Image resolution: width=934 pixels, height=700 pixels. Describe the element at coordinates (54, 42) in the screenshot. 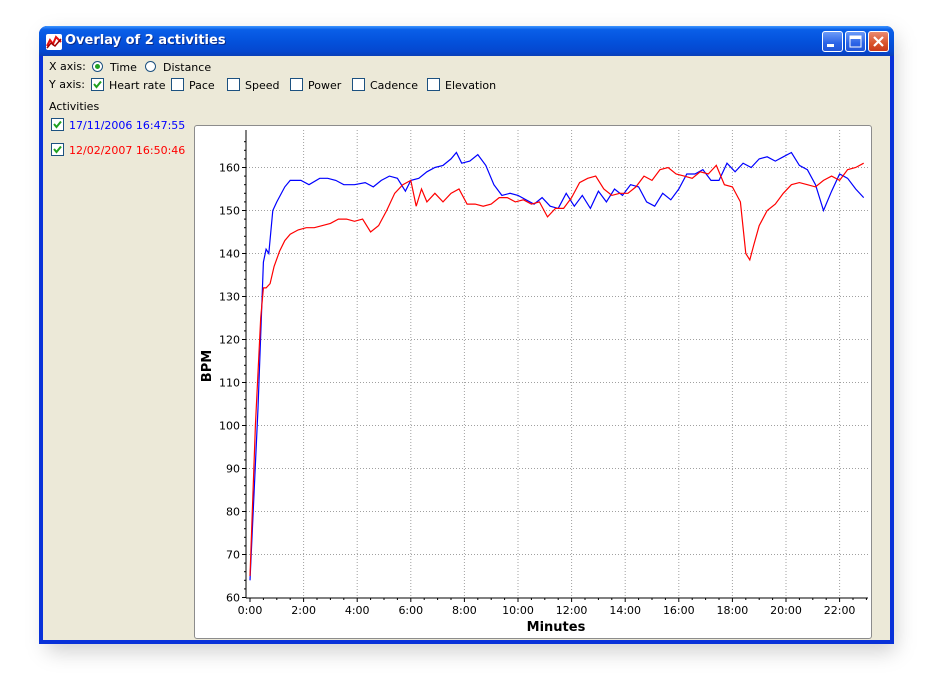

I see `activity-chart-icon` at that location.